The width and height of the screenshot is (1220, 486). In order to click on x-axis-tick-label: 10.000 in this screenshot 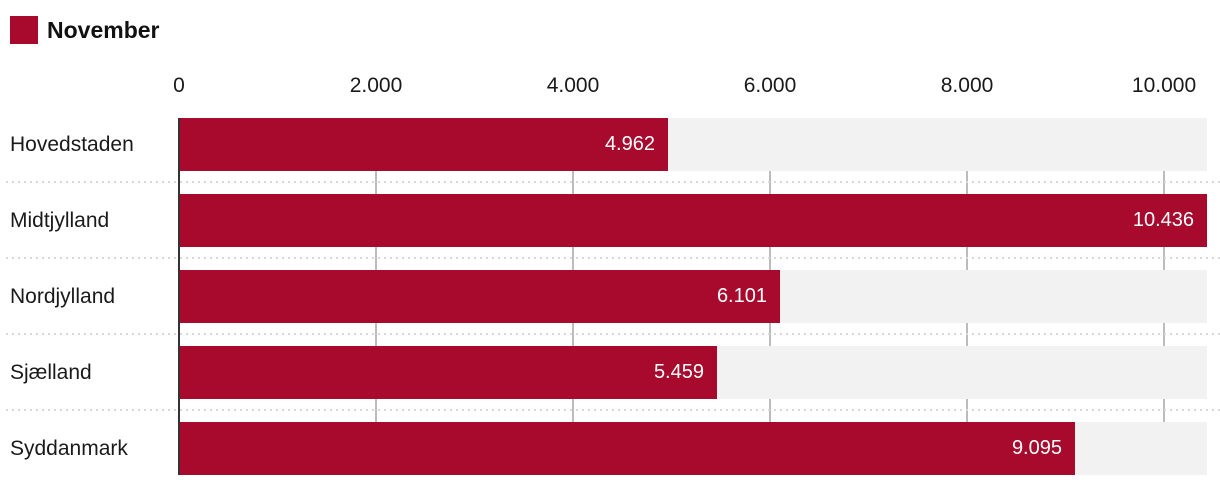, I will do `click(1164, 85)`.